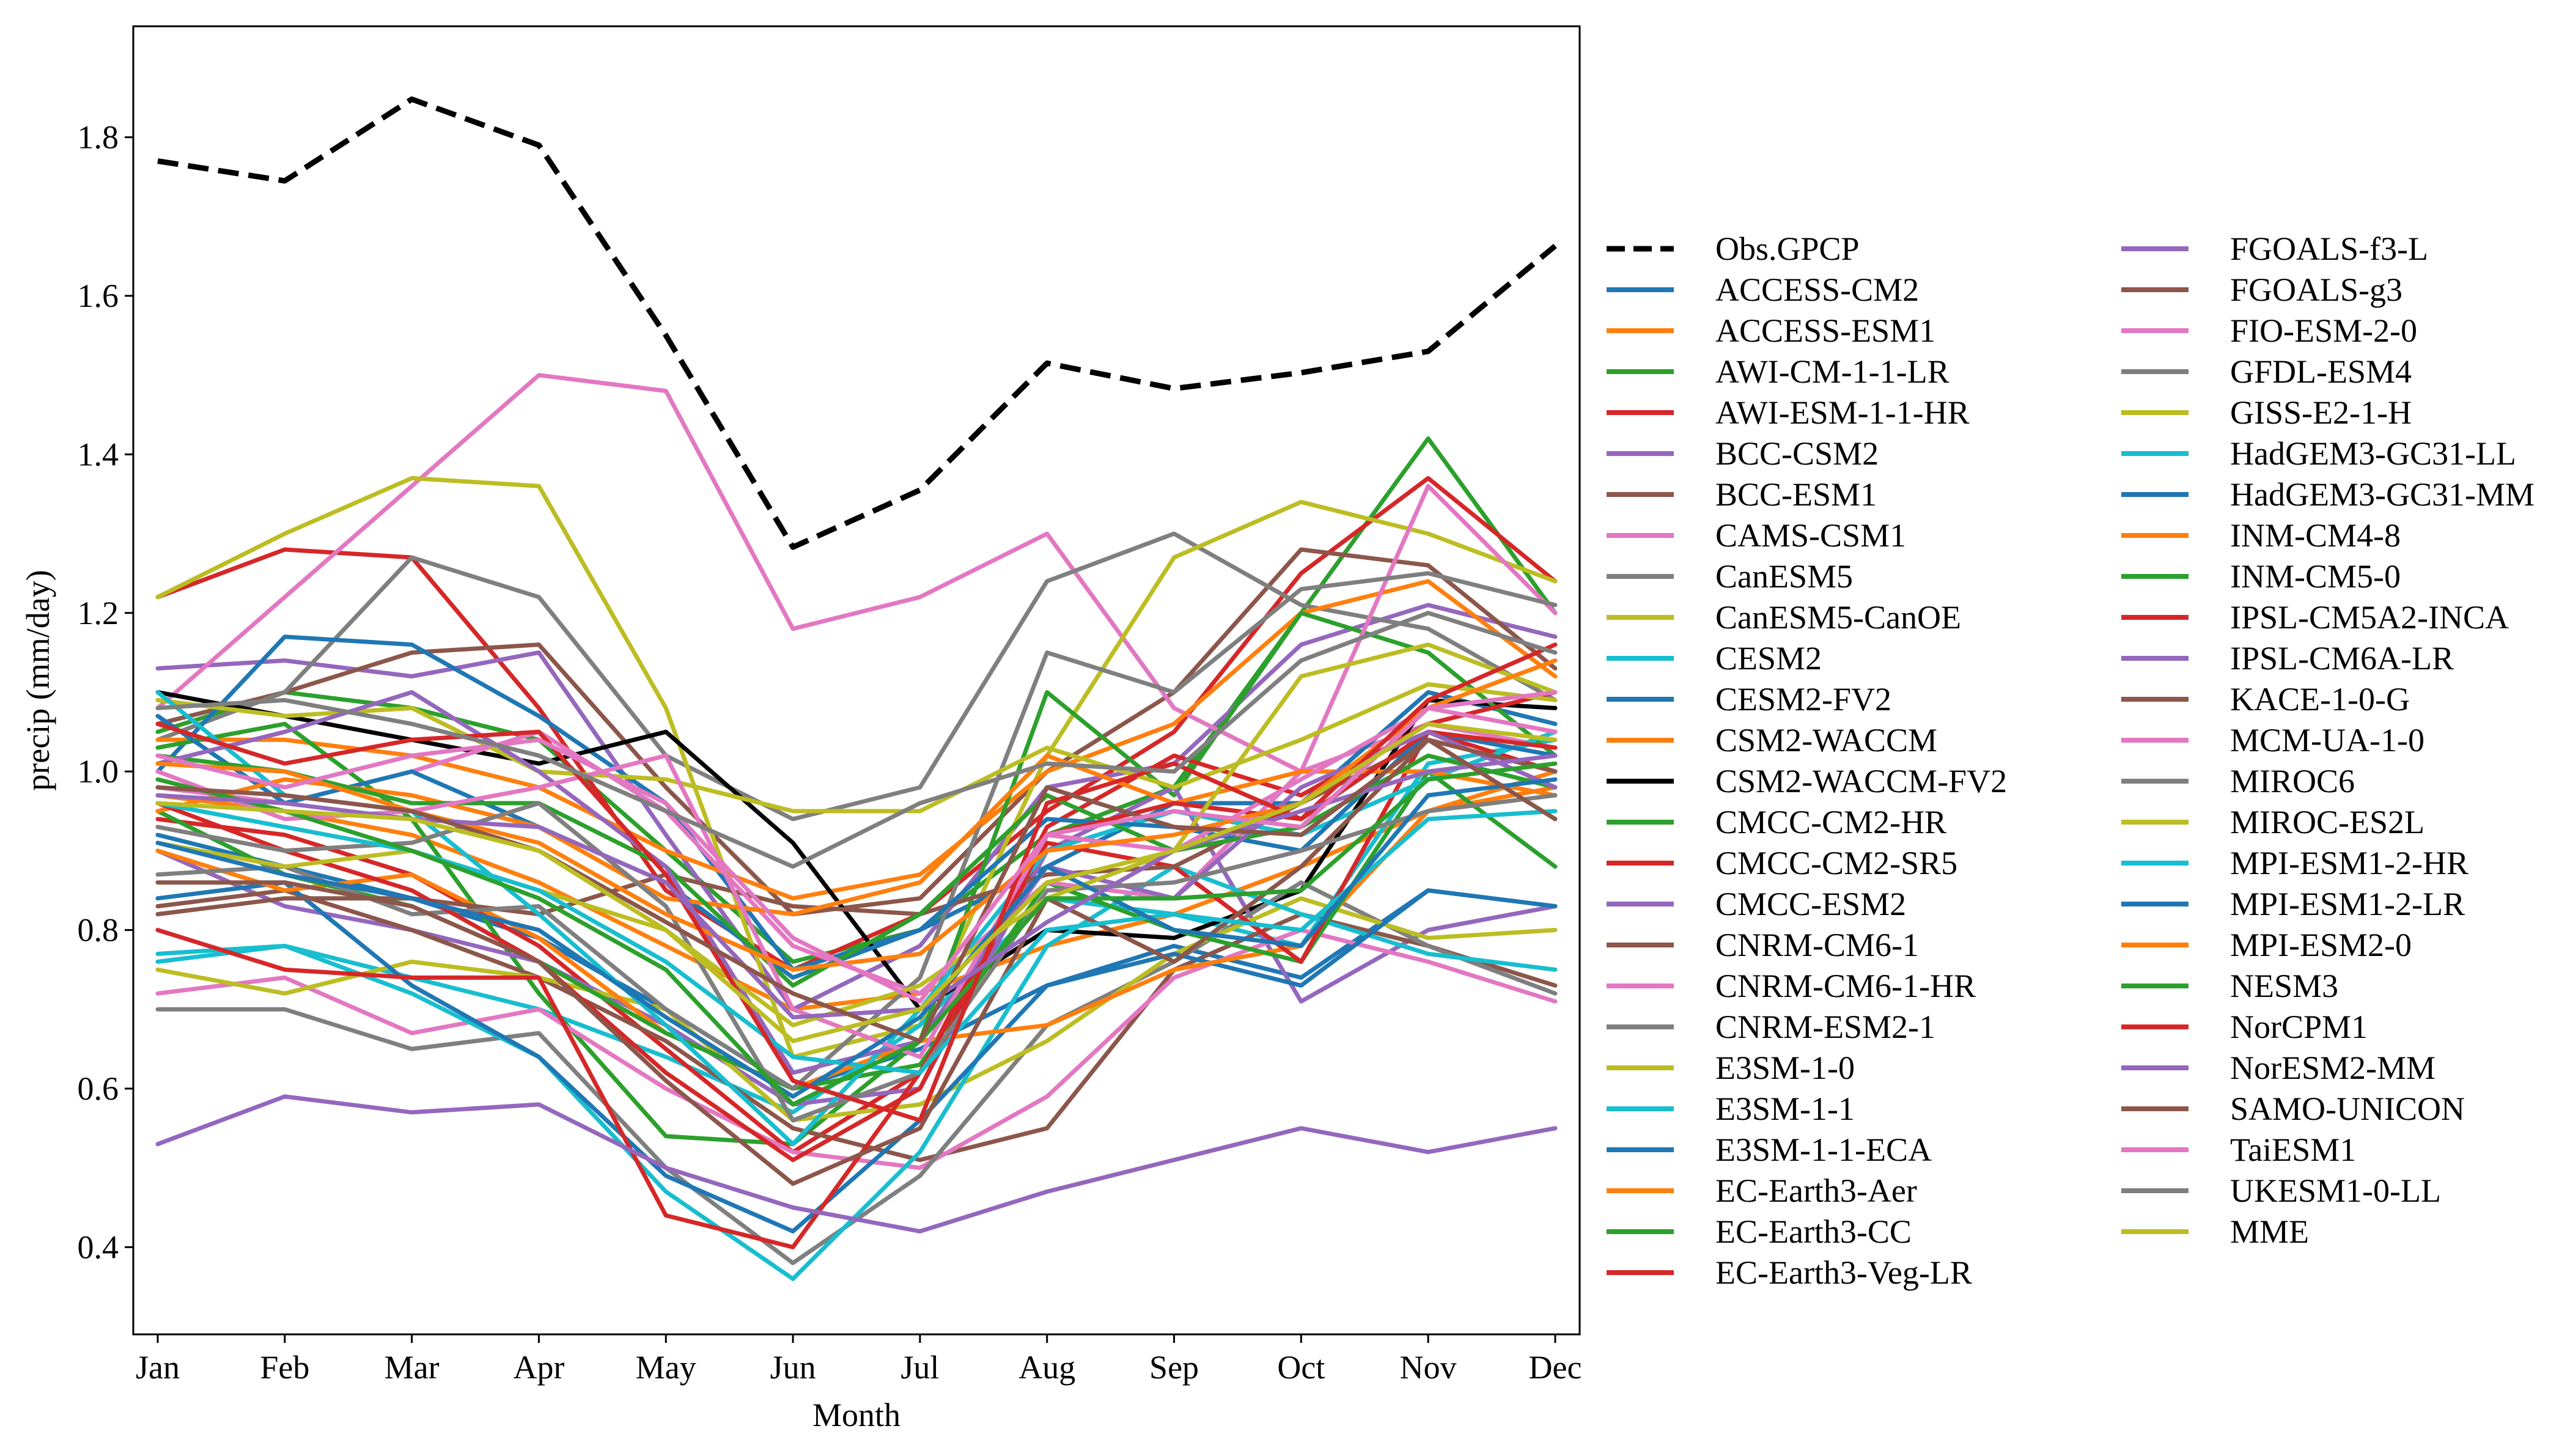  Describe the element at coordinates (2327, 740) in the screenshot. I see `legend-label: MCM-UA-1-0` at that location.